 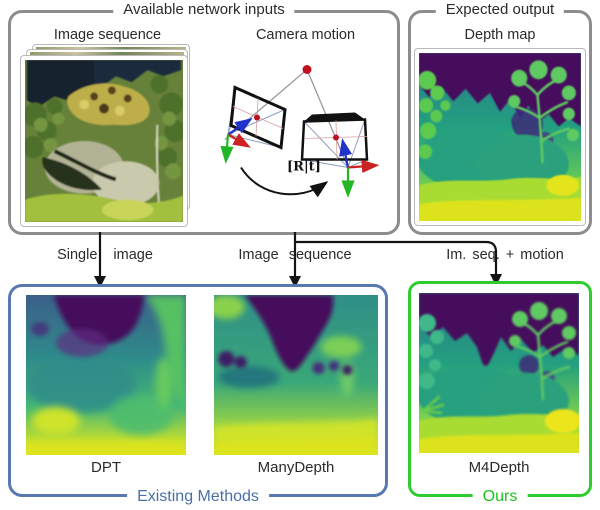 I want to click on photo-back2-strip, so click(x=111, y=48).